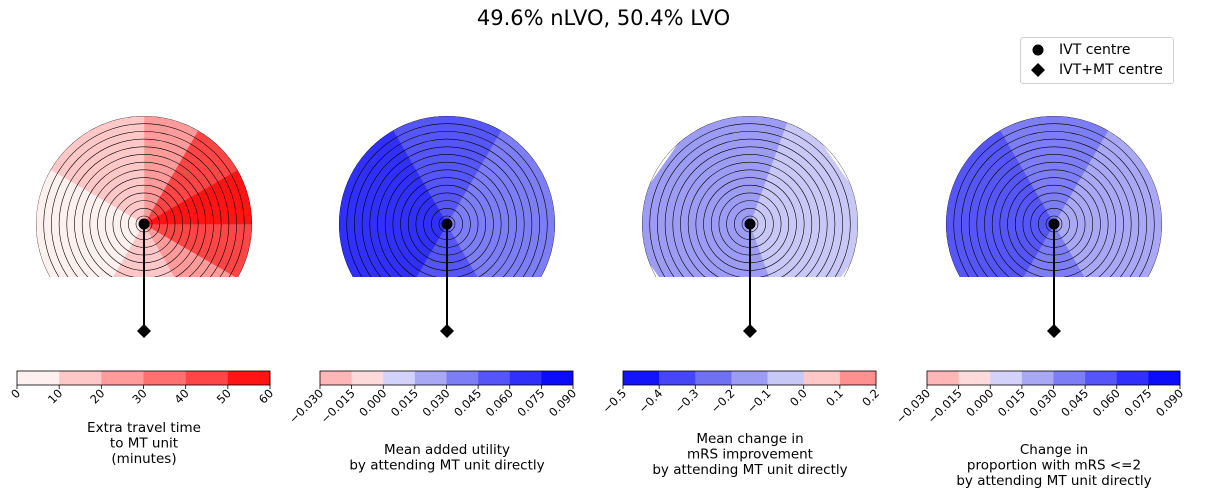 The width and height of the screenshot is (1207, 499). What do you see at coordinates (723, 401) in the screenshot?
I see `colorbar-tick-label: −0.2` at bounding box center [723, 401].